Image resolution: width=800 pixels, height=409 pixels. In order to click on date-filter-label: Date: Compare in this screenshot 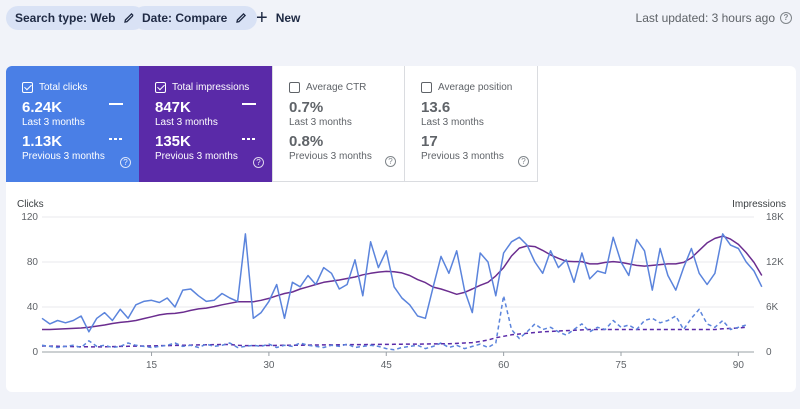, I will do `click(185, 18)`.